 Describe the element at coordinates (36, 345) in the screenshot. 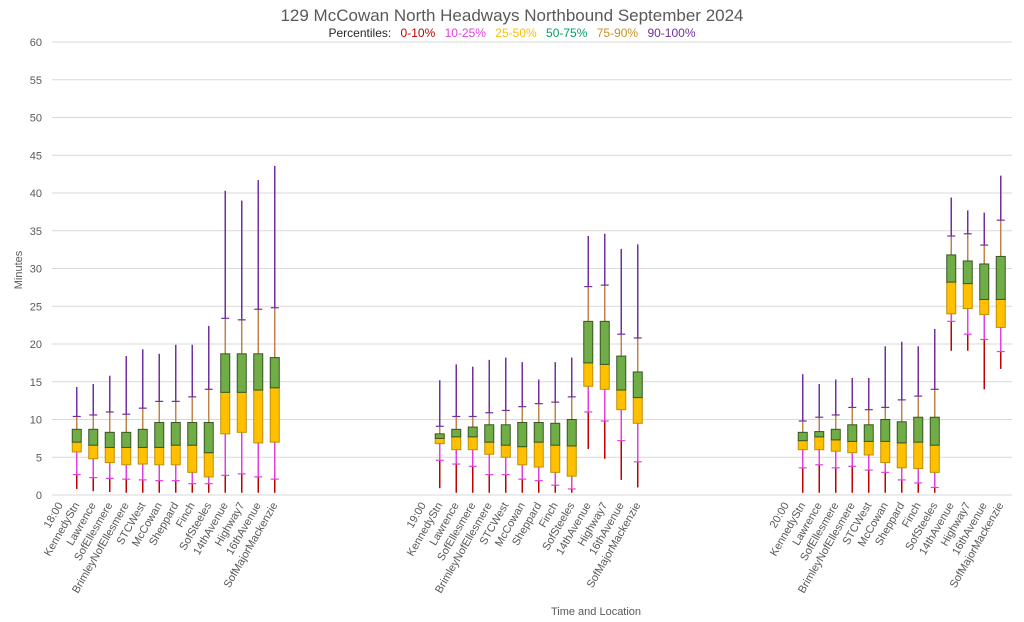

I see `y-tick-label: 20` at that location.